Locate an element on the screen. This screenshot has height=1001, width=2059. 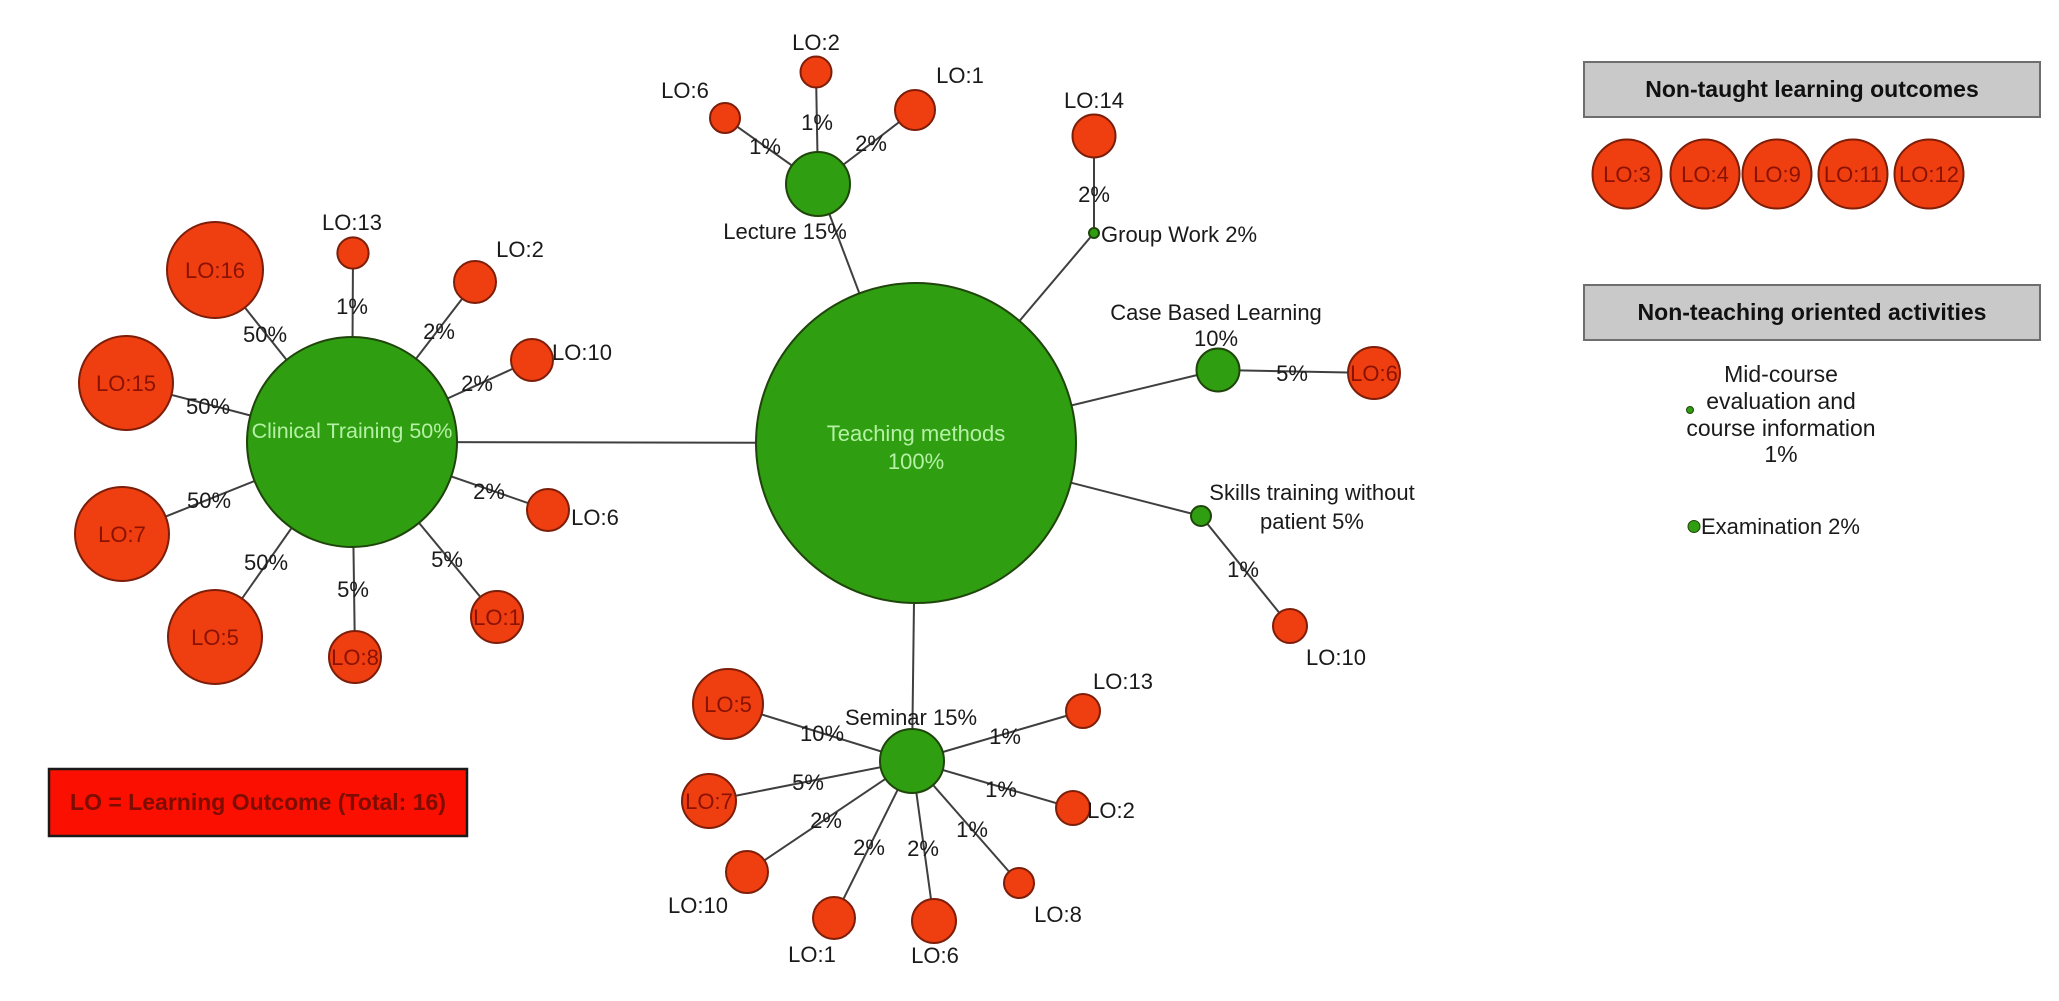
svg-text: Lecture 15% is located at coordinates (785, 231).